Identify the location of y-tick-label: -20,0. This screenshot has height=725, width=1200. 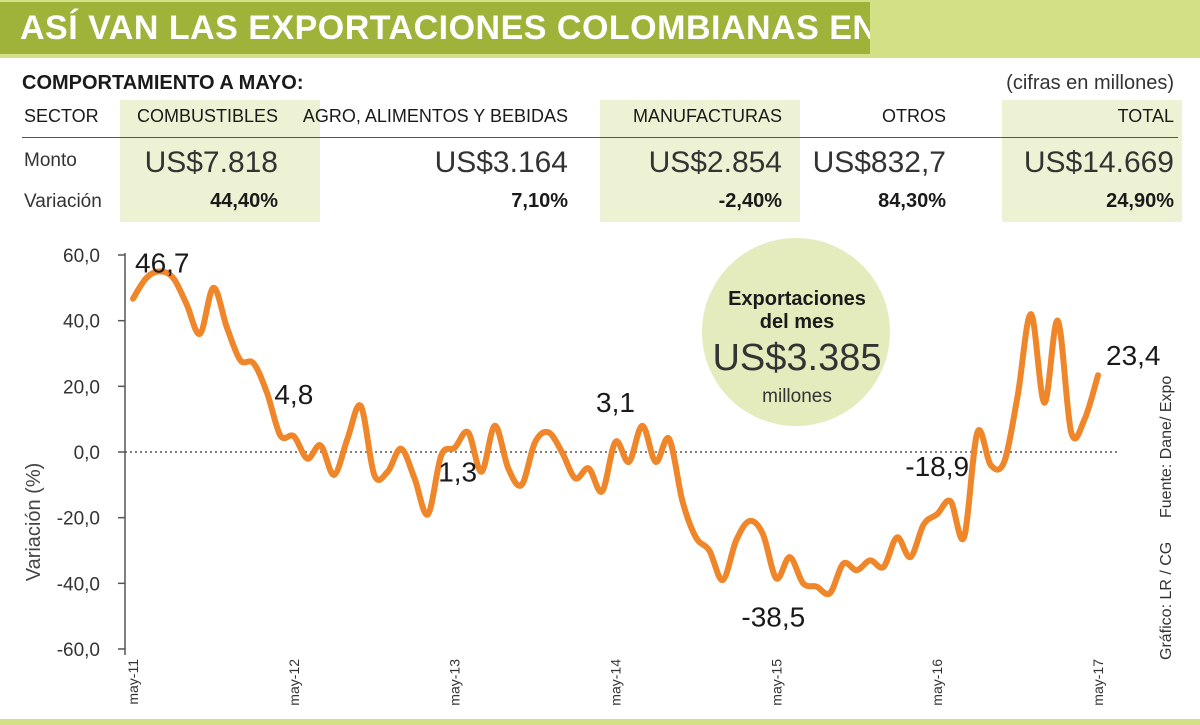
(78, 519).